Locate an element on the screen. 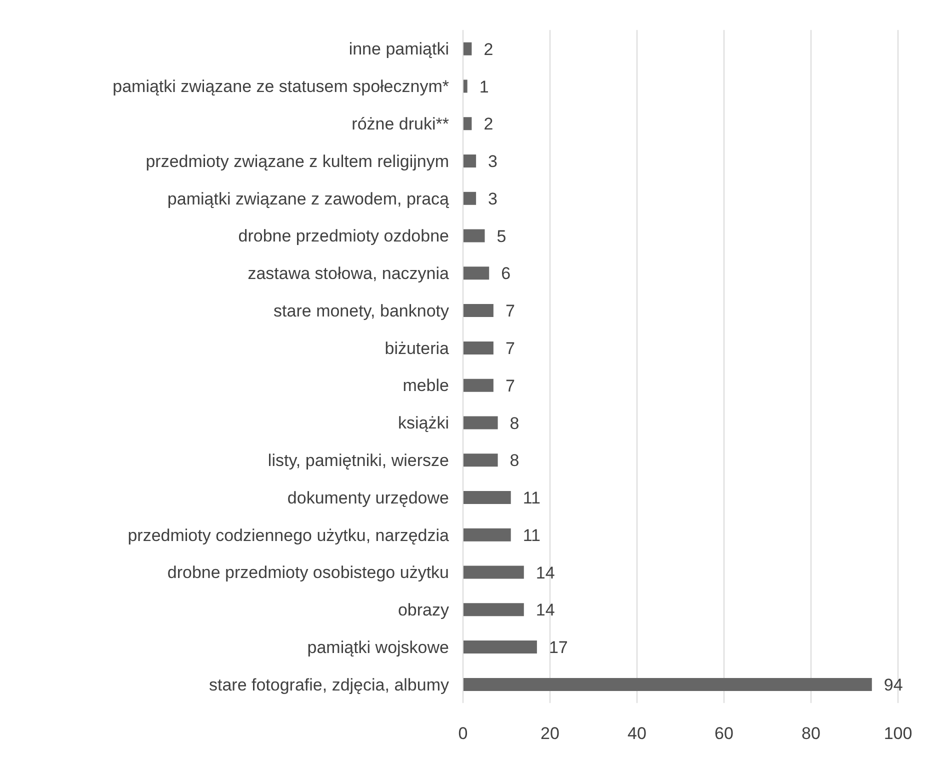 The image size is (925, 771). data-label: 17 is located at coordinates (558, 648).